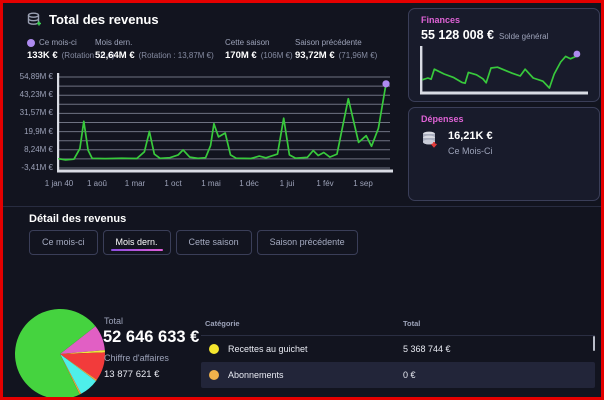  I want to click on balance-caption: Solde général, so click(524, 36).